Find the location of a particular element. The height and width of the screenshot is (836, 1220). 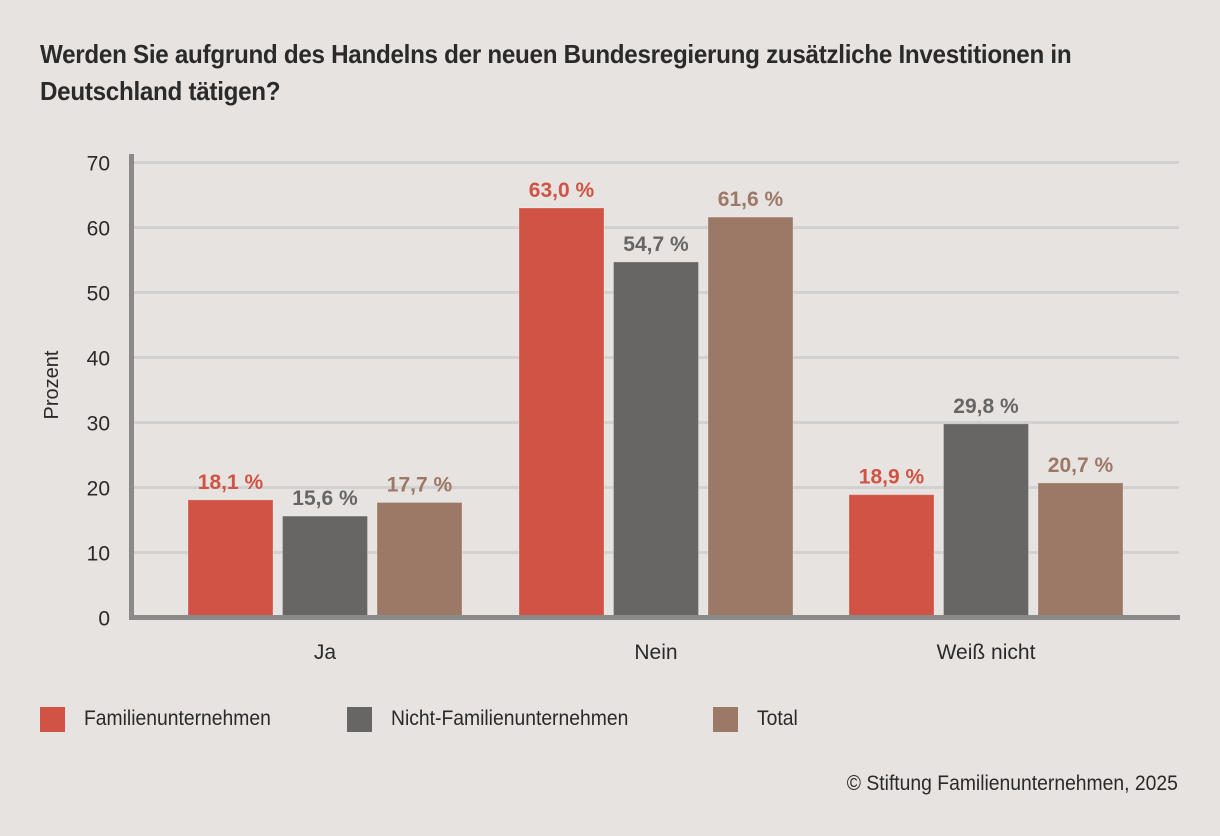

y-tick-label: 20 is located at coordinates (98, 489).